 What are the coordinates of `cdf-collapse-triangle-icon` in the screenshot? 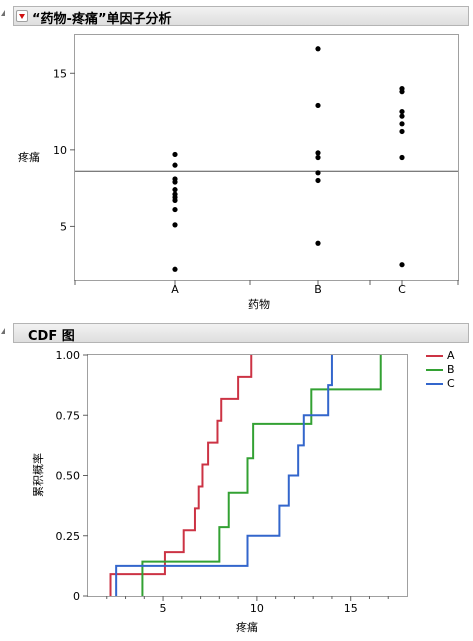 It's located at (3, 331).